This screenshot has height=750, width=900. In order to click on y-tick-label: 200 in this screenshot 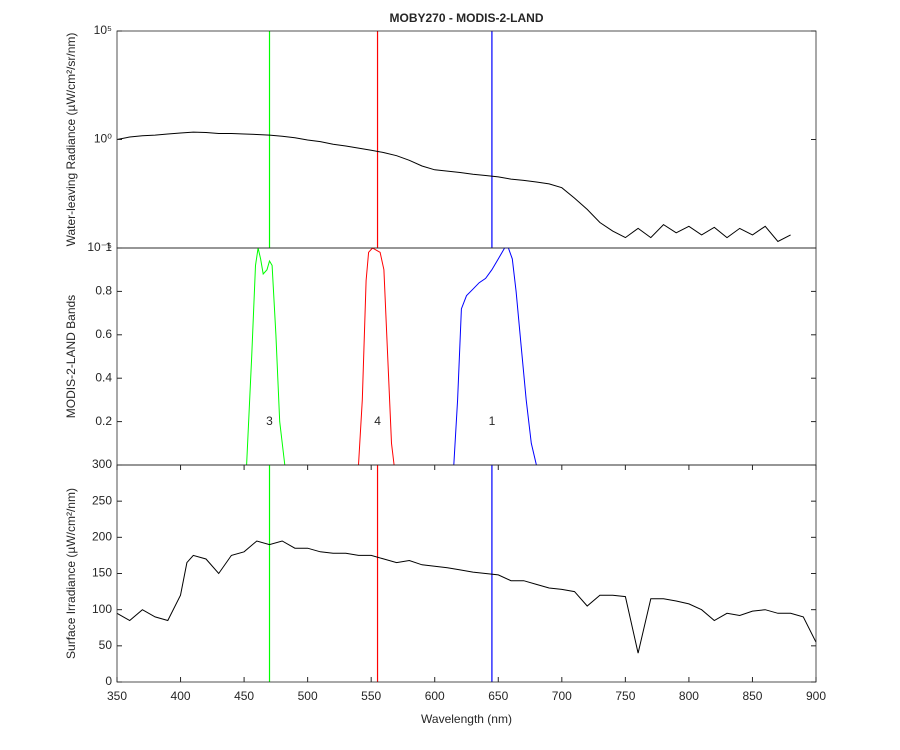, I will do `click(102, 537)`.